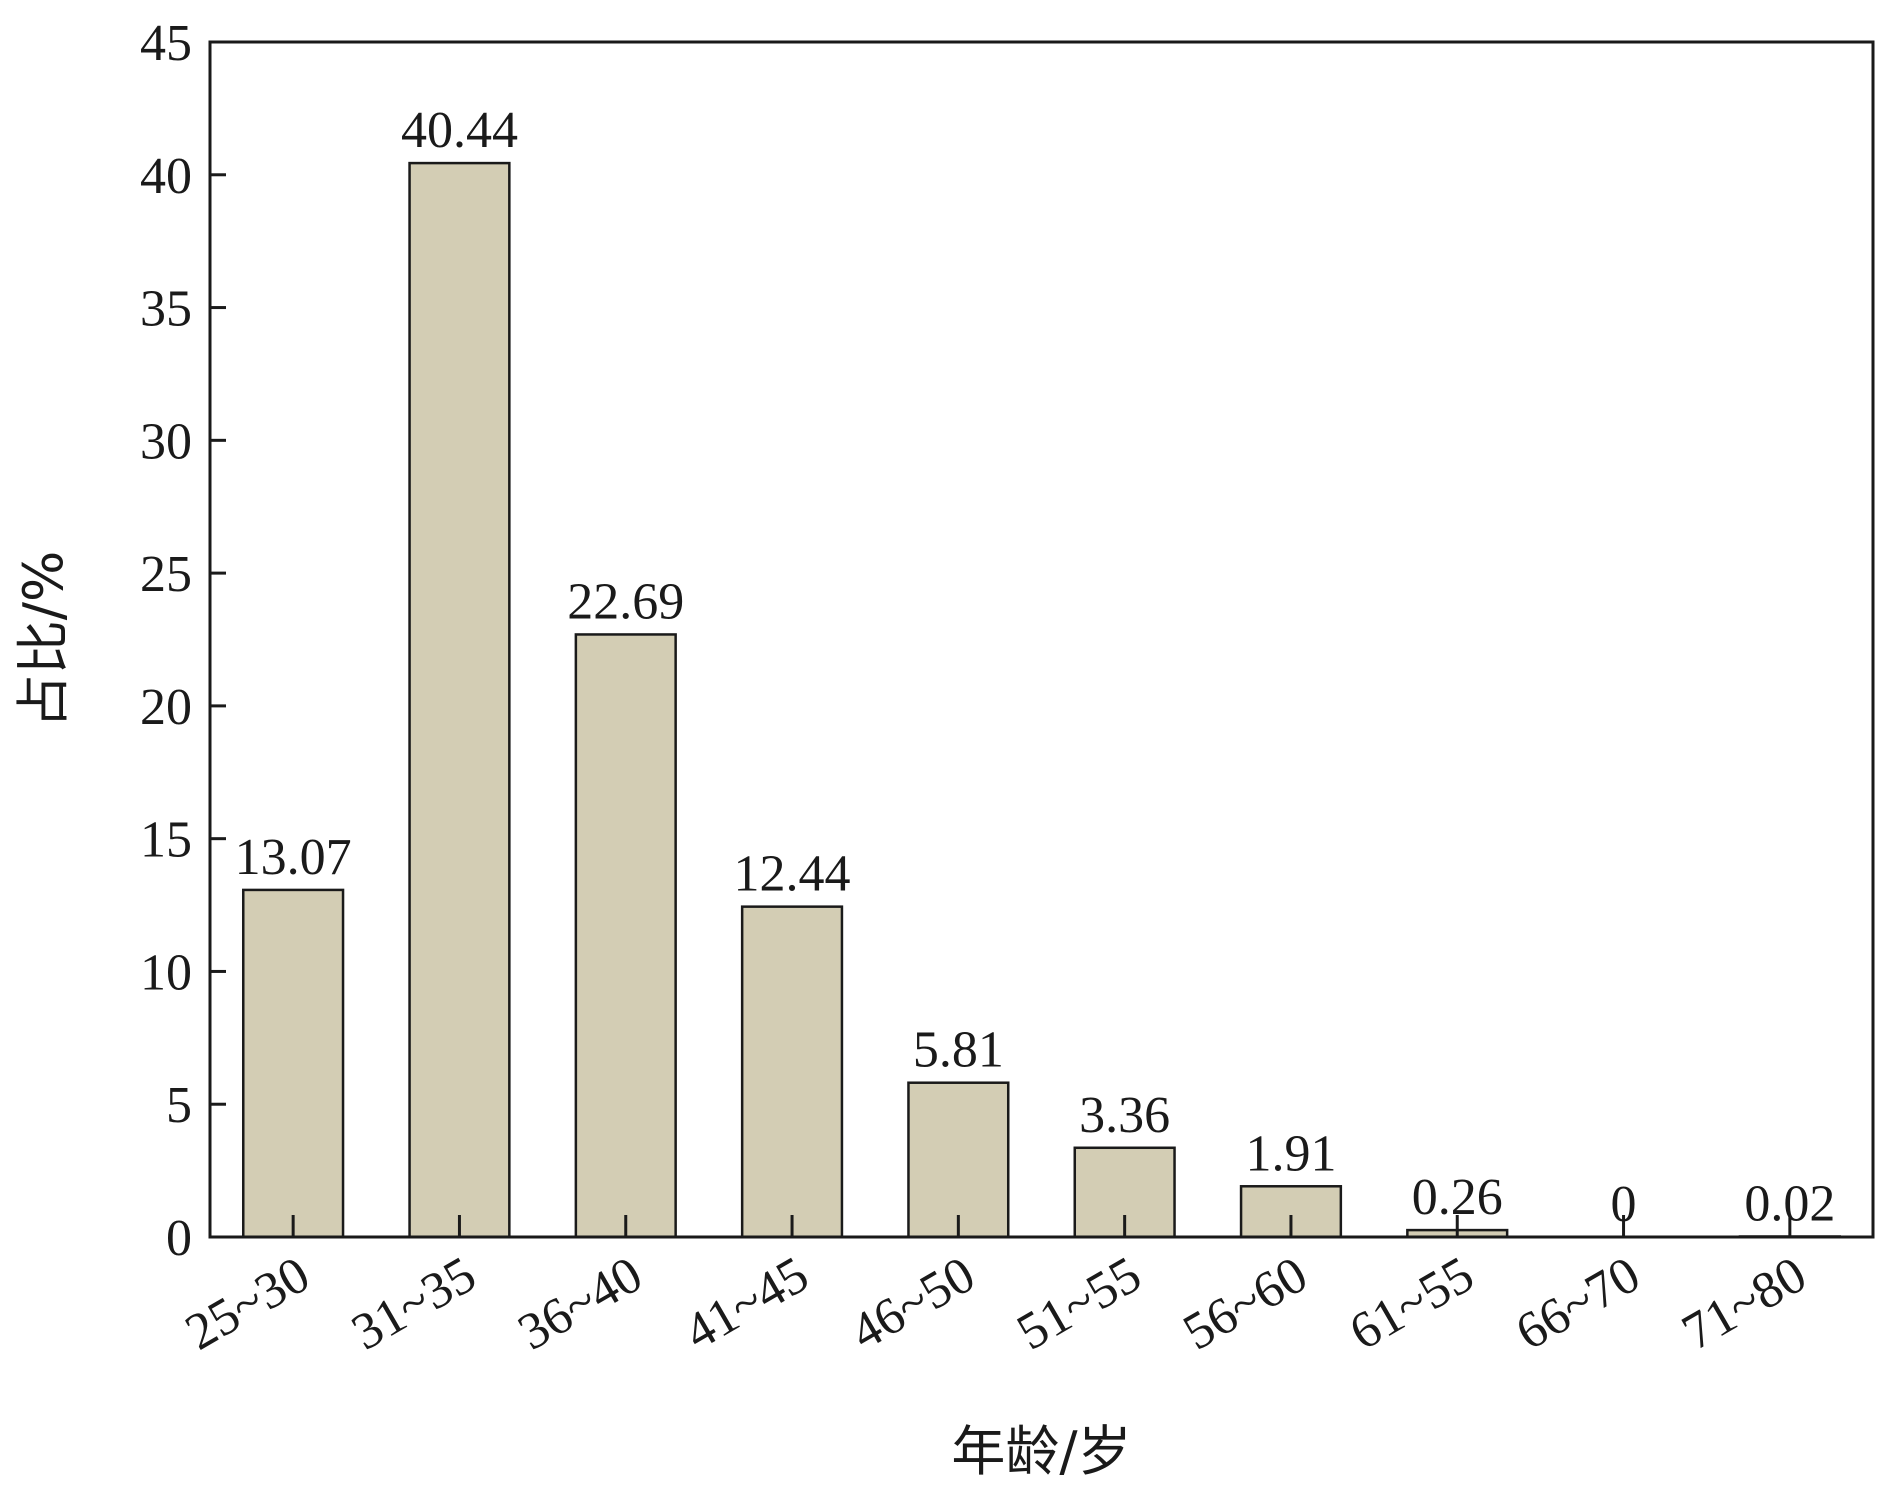 The height and width of the screenshot is (1500, 1890). I want to click on y-tick-label: 30, so click(166, 441).